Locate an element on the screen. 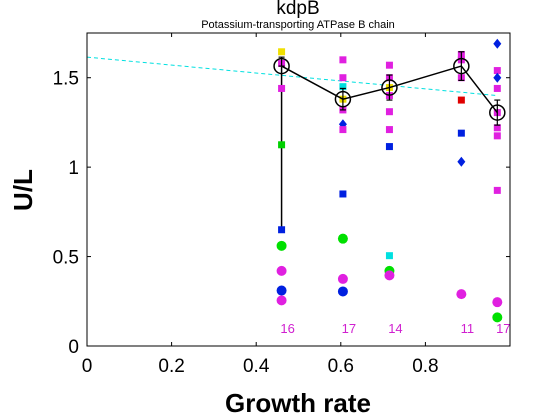 This screenshot has width=560, height=420. y-tick-label: 0 is located at coordinates (73, 347).